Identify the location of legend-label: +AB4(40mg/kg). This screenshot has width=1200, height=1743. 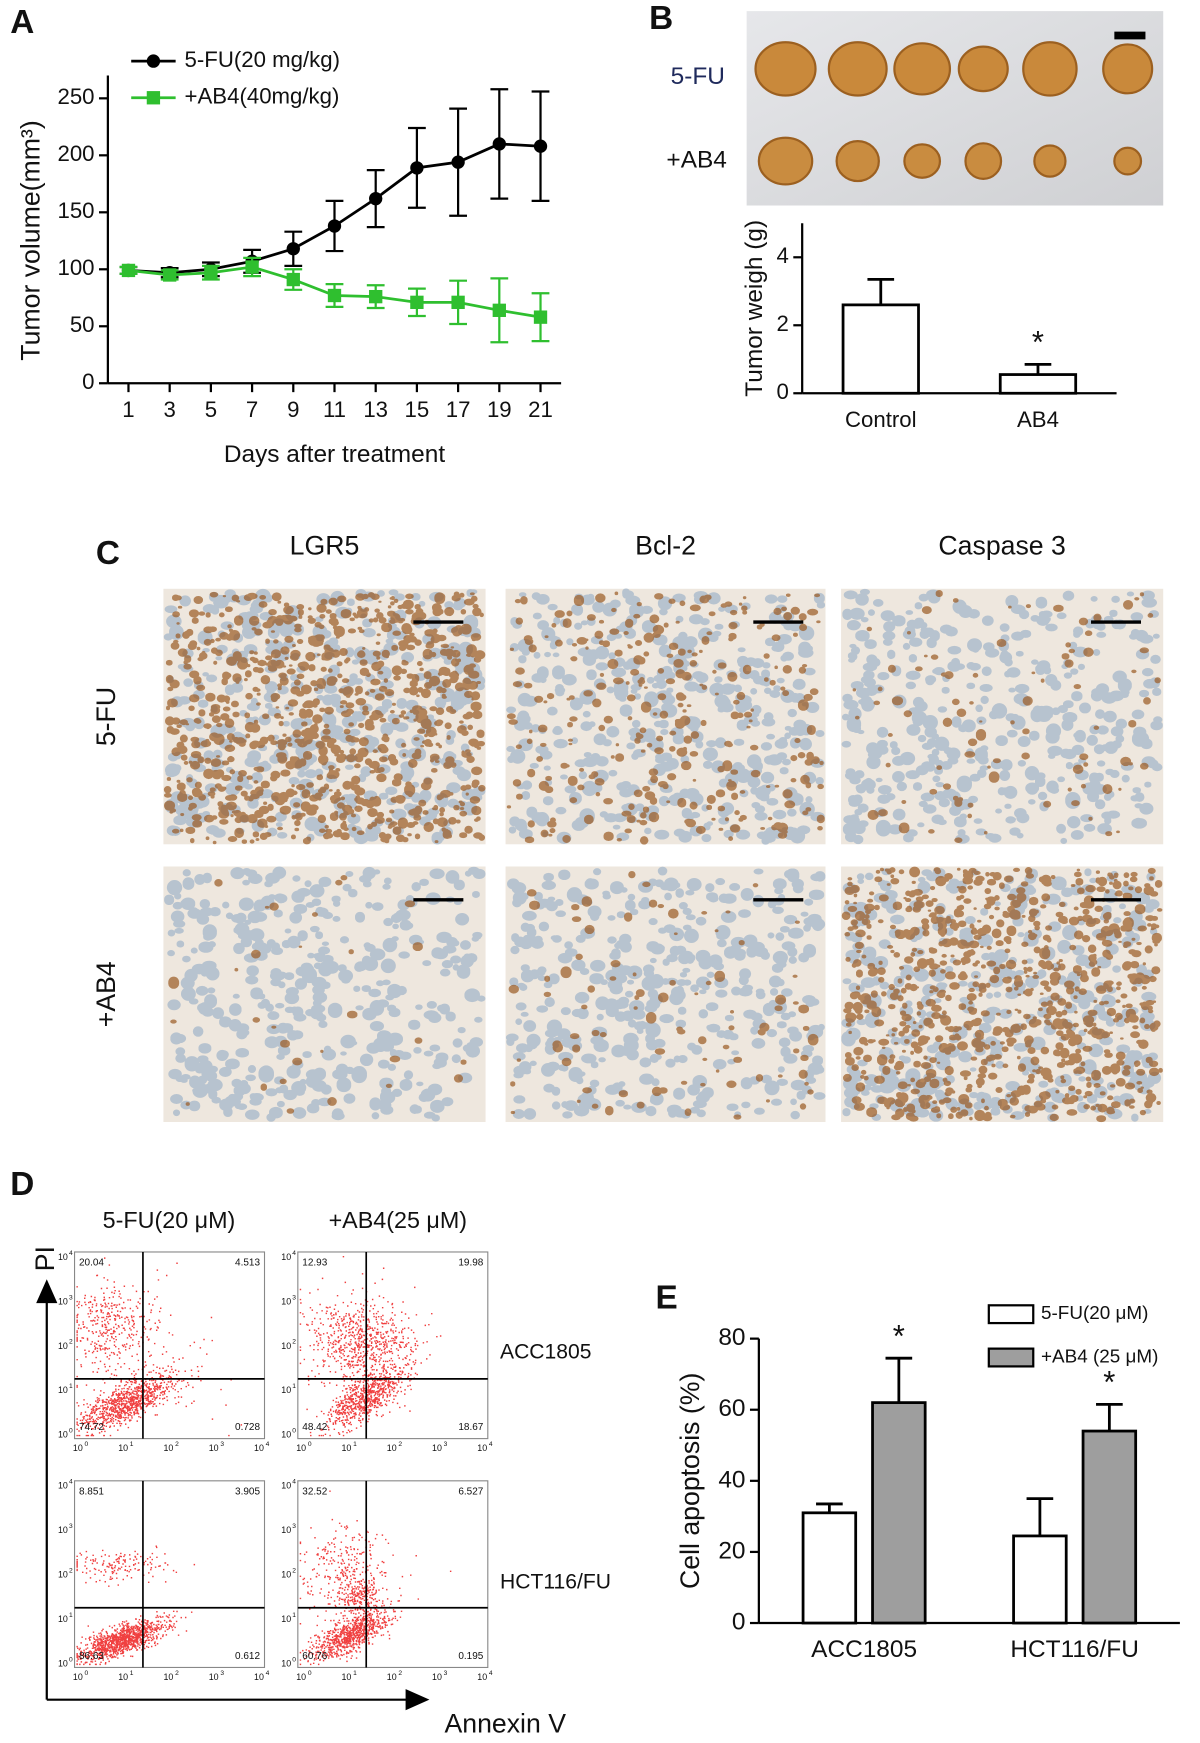
(262, 96).